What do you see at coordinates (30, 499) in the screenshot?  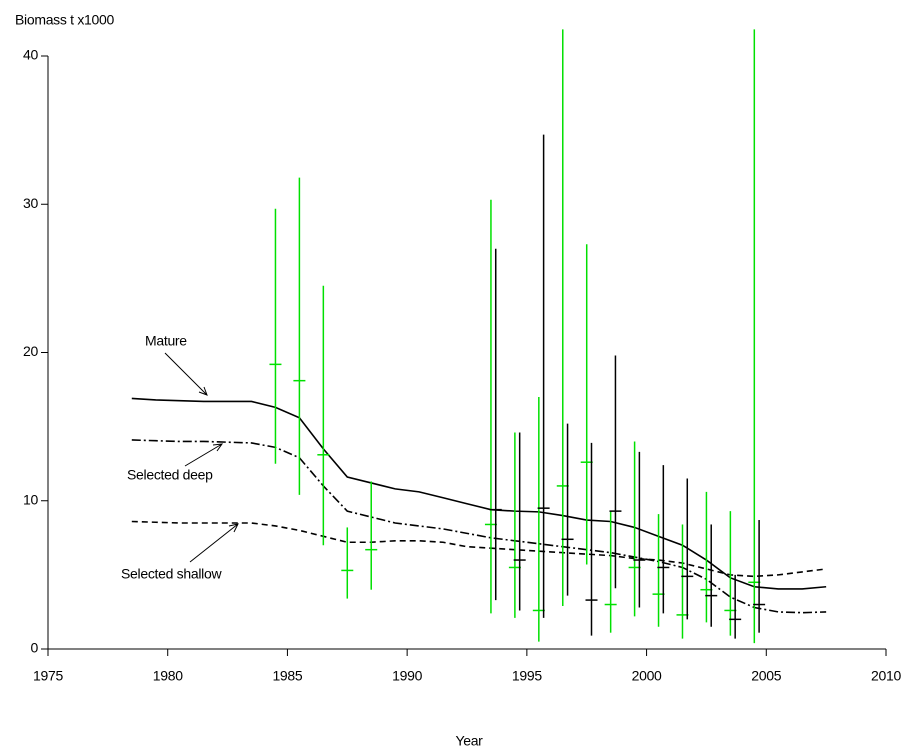 I see `y-tick-label: 10` at bounding box center [30, 499].